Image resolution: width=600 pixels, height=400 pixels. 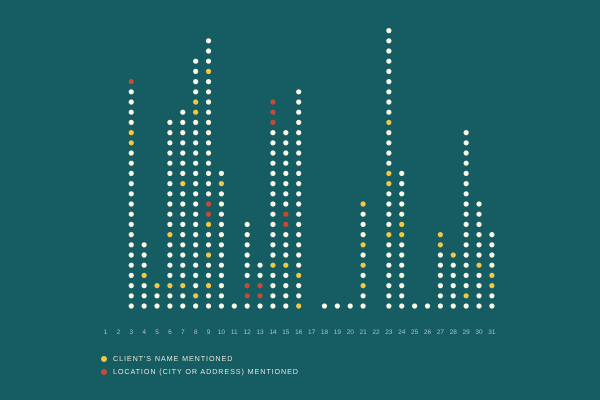 I want to click on x-tick-label: 24, so click(x=402, y=332).